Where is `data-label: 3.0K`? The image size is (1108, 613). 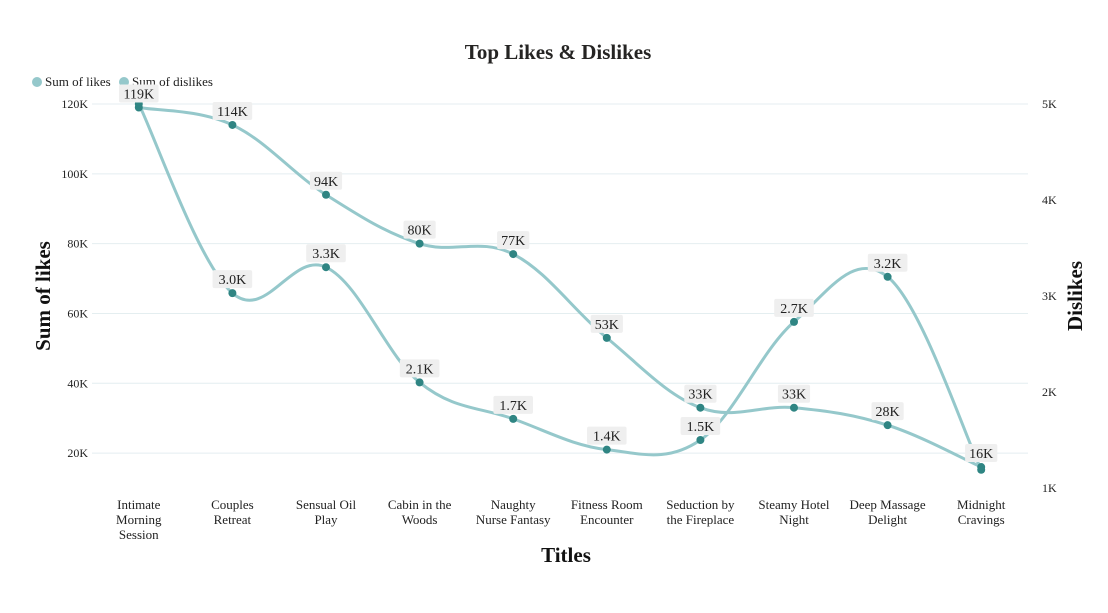
data-label: 3.0K is located at coordinates (232, 279).